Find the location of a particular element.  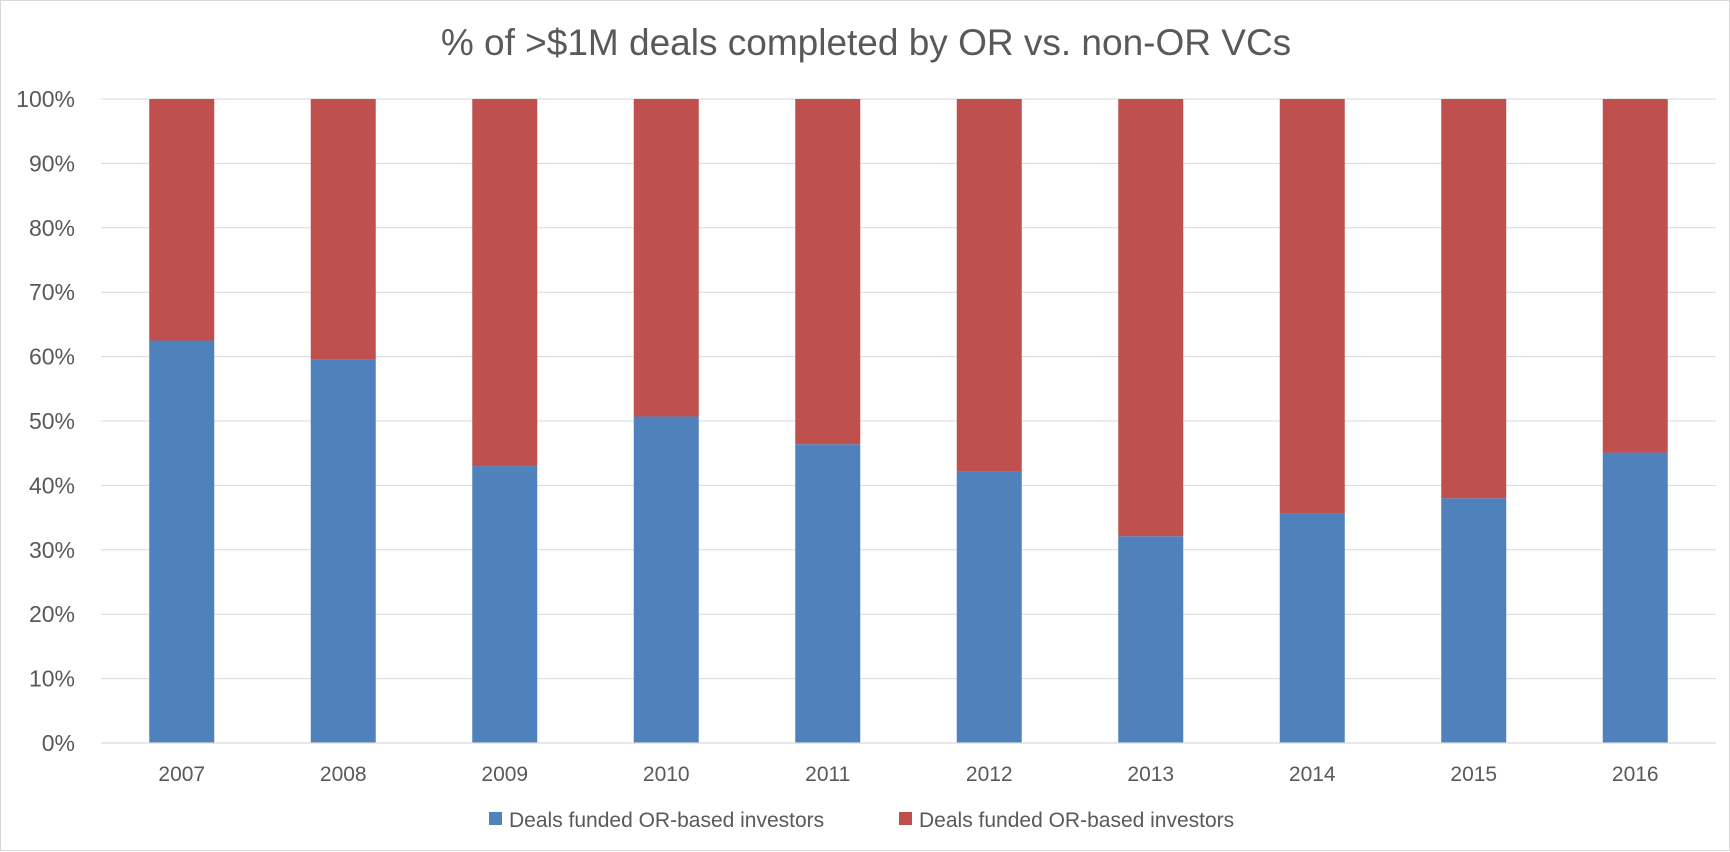

bar-segment-upper-2010 is located at coordinates (666, 258).